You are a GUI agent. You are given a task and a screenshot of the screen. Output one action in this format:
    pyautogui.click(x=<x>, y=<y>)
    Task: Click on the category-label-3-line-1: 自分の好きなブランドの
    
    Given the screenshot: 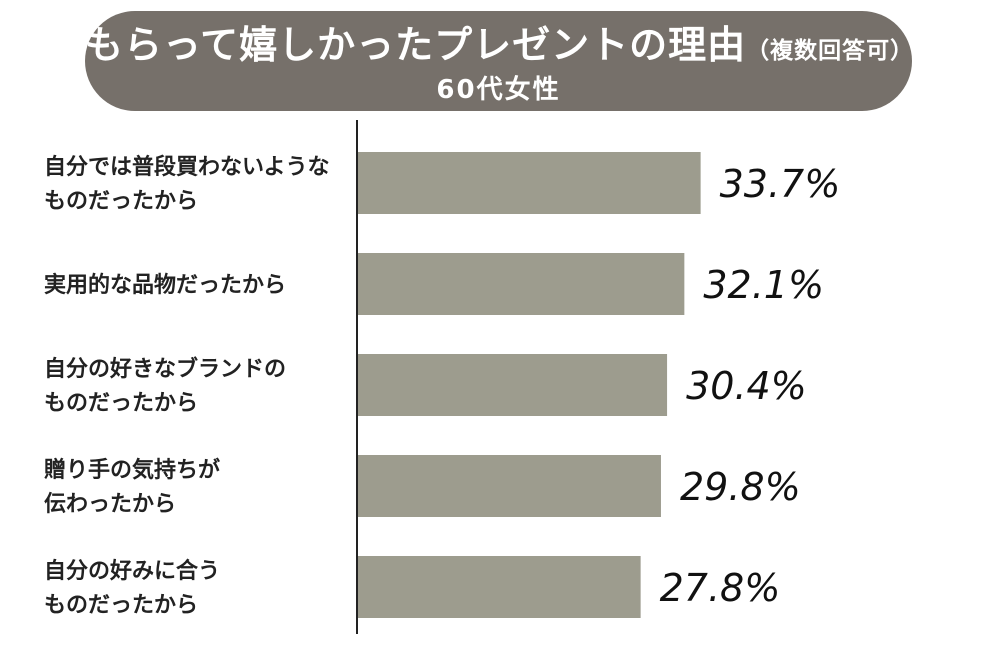 What is the action you would take?
    pyautogui.click(x=165, y=369)
    